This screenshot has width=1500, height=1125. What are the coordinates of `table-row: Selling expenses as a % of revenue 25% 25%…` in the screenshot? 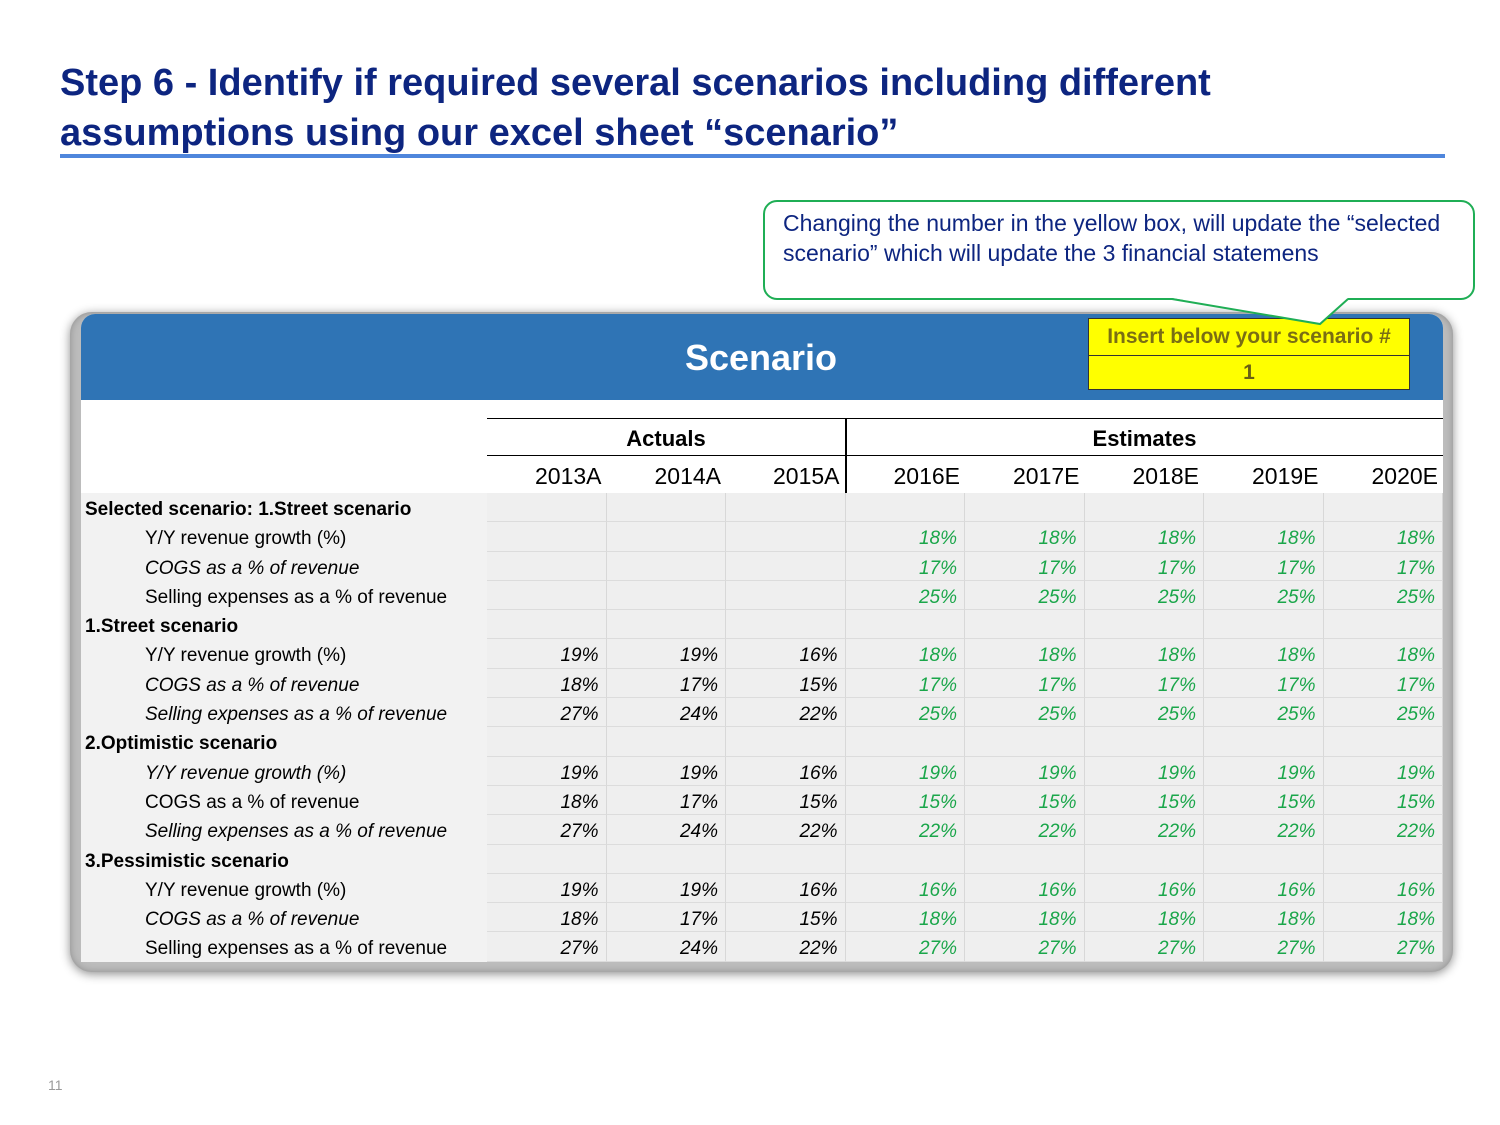 It's located at (762, 595).